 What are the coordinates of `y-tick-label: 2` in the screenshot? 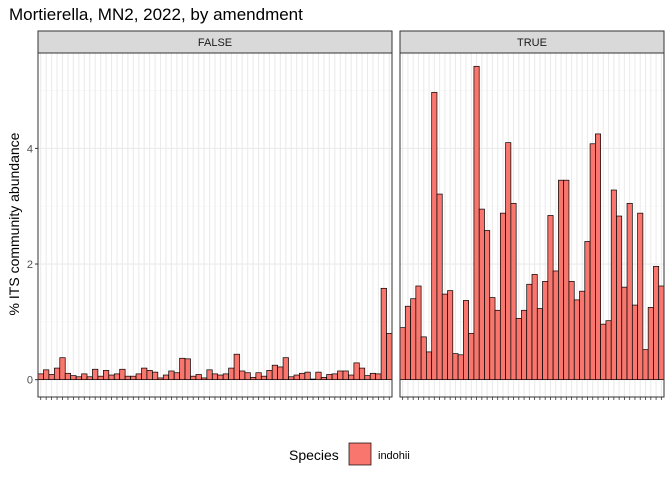 It's located at (30, 265).